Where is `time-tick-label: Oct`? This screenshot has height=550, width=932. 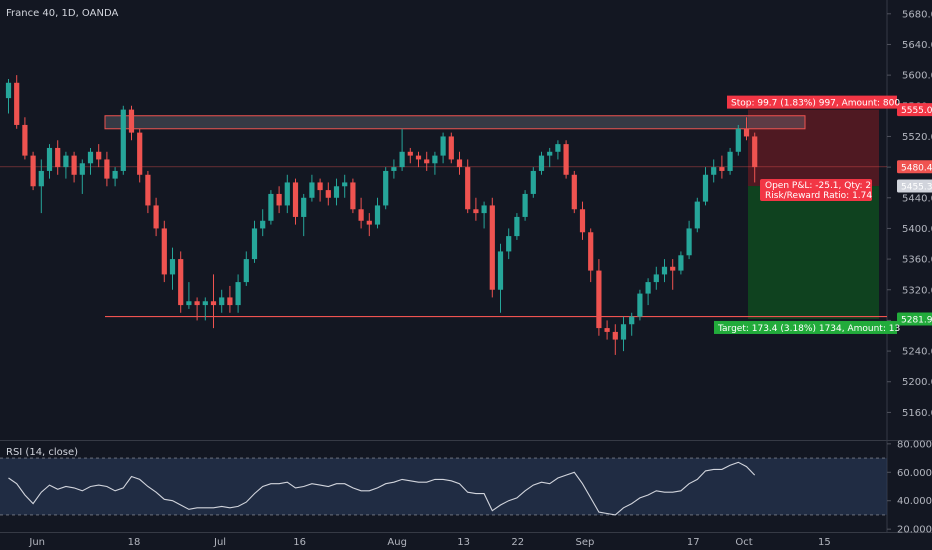 time-tick-label: Oct is located at coordinates (743, 542).